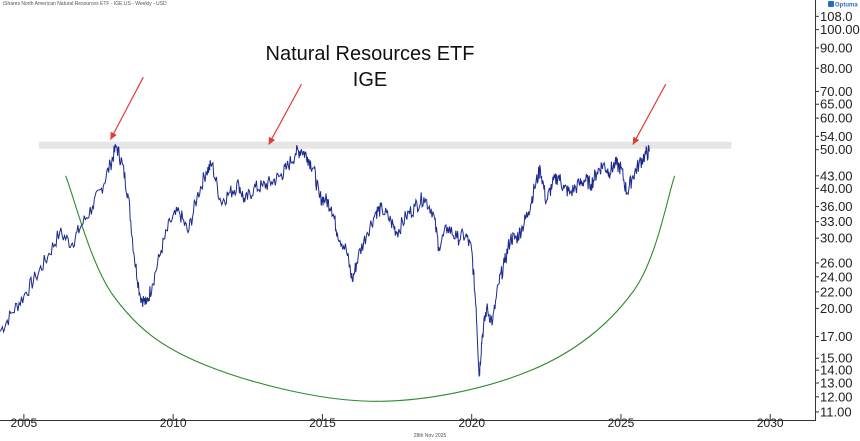 This screenshot has height=441, width=860. What do you see at coordinates (836, 149) in the screenshot?
I see `y-tick-label: 50.00` at bounding box center [836, 149].